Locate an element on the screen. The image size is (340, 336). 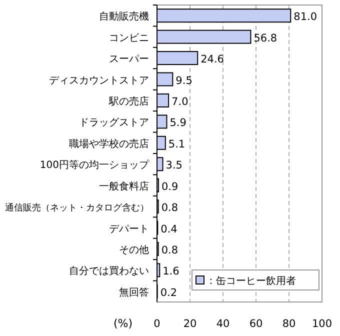
y-tick-label: 自分では買わない is located at coordinates (109, 271).